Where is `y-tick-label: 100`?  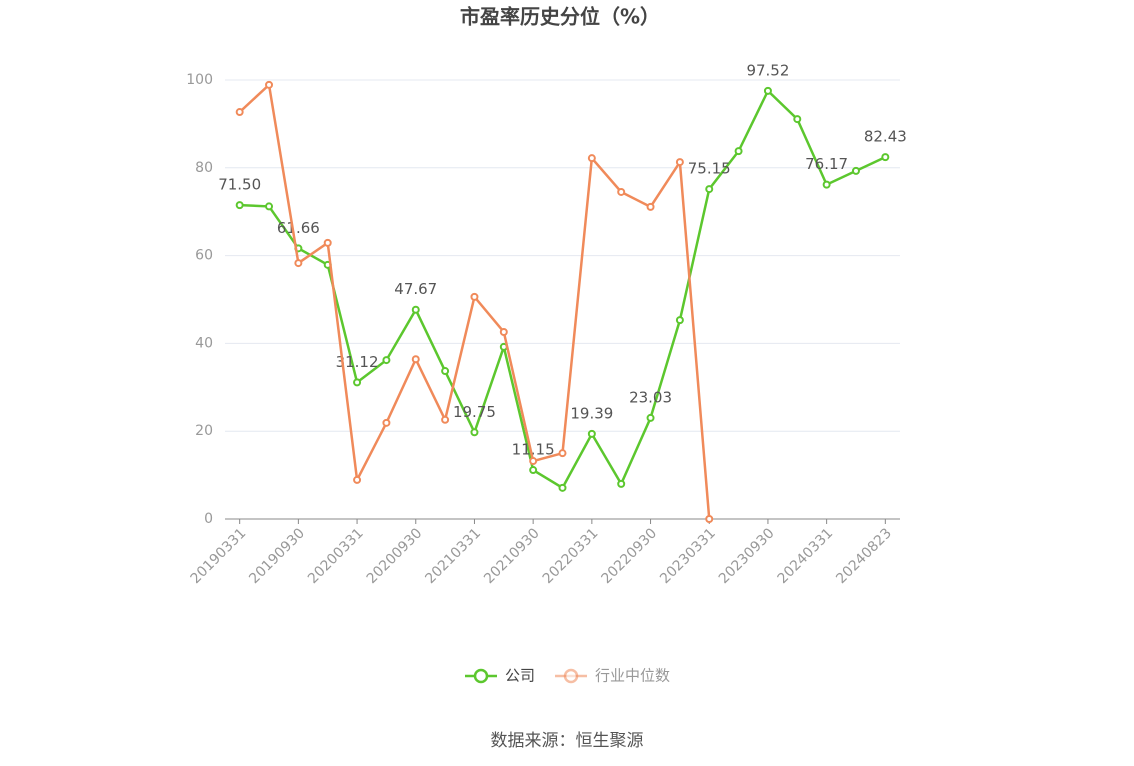 y-tick-label: 100 is located at coordinates (199, 80).